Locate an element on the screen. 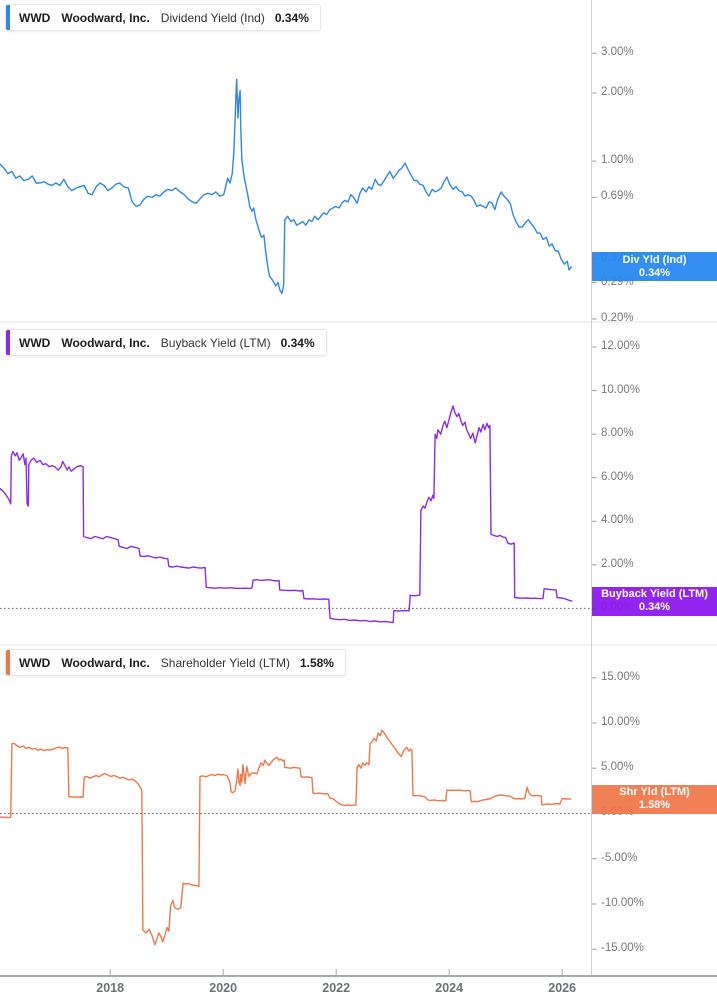 Image resolution: width=717 pixels, height=1005 pixels. series-color-bar-blue is located at coordinates (8, 17).